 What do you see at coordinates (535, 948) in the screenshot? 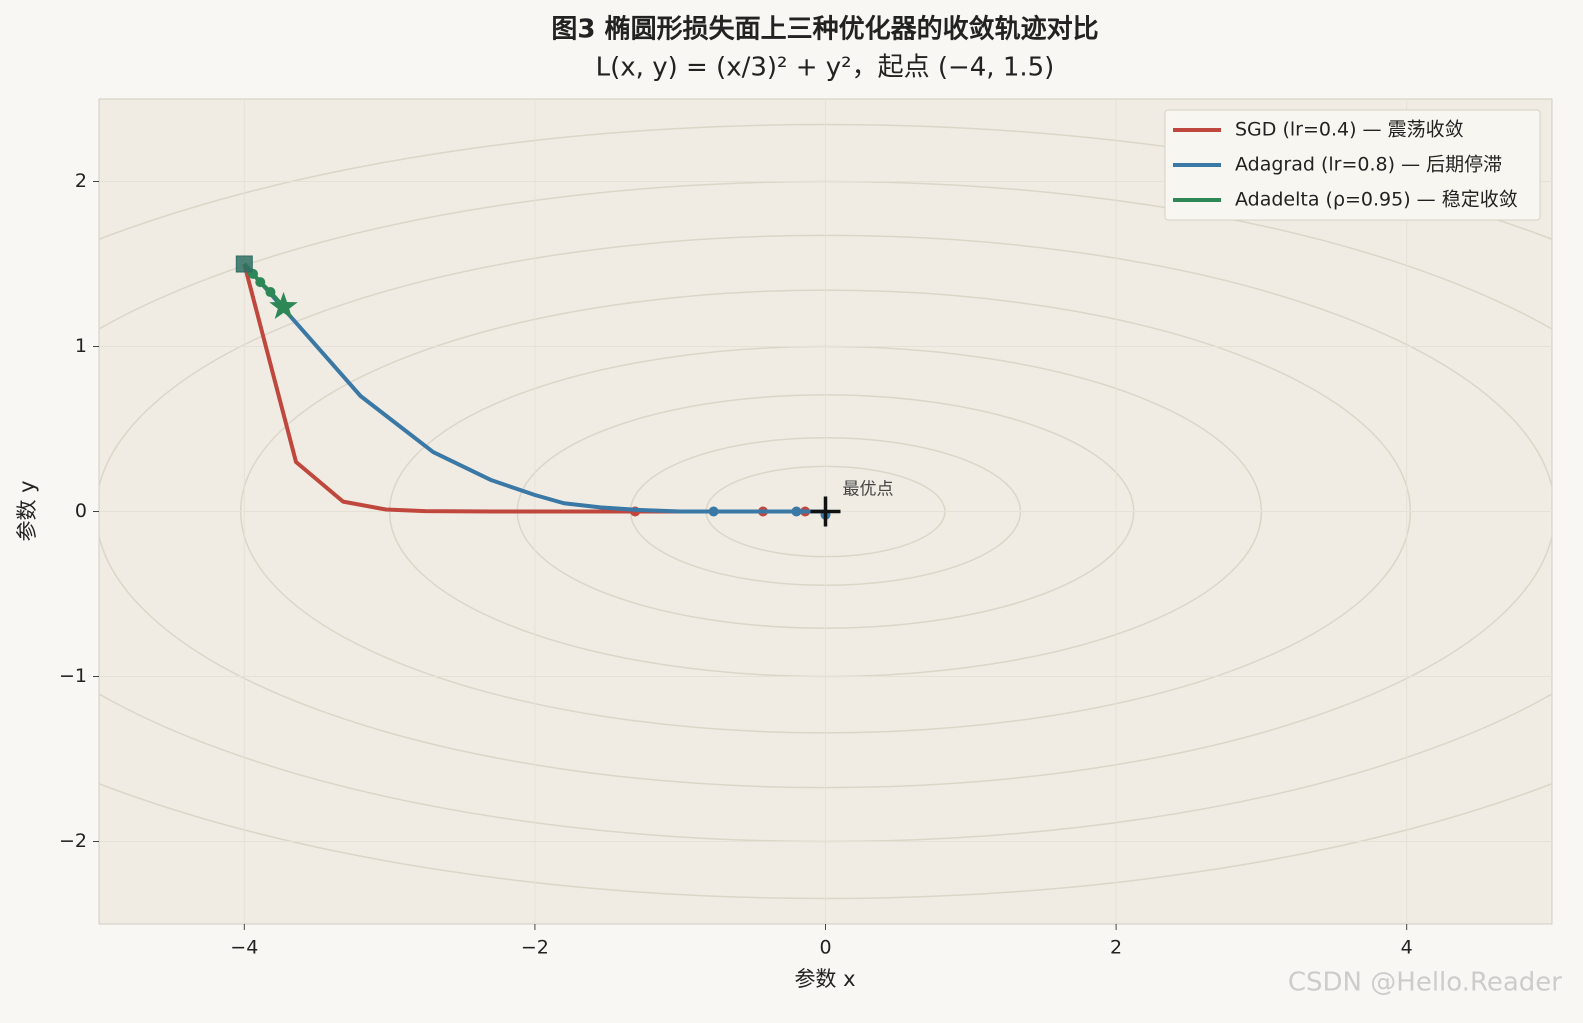
I see `x-tick-label: −2` at bounding box center [535, 948].